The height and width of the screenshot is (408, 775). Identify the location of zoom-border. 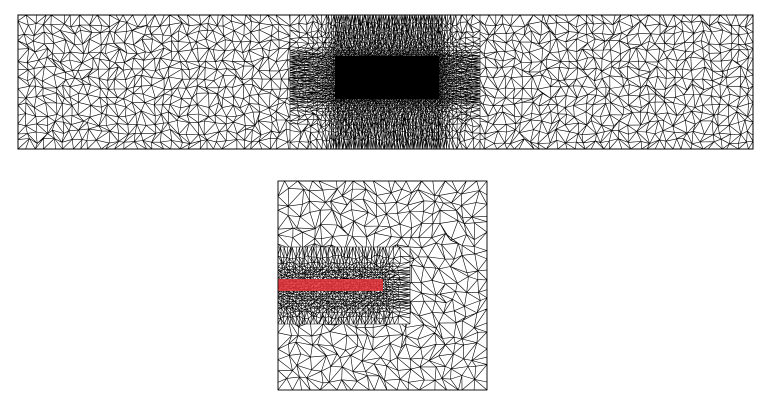
(382, 285).